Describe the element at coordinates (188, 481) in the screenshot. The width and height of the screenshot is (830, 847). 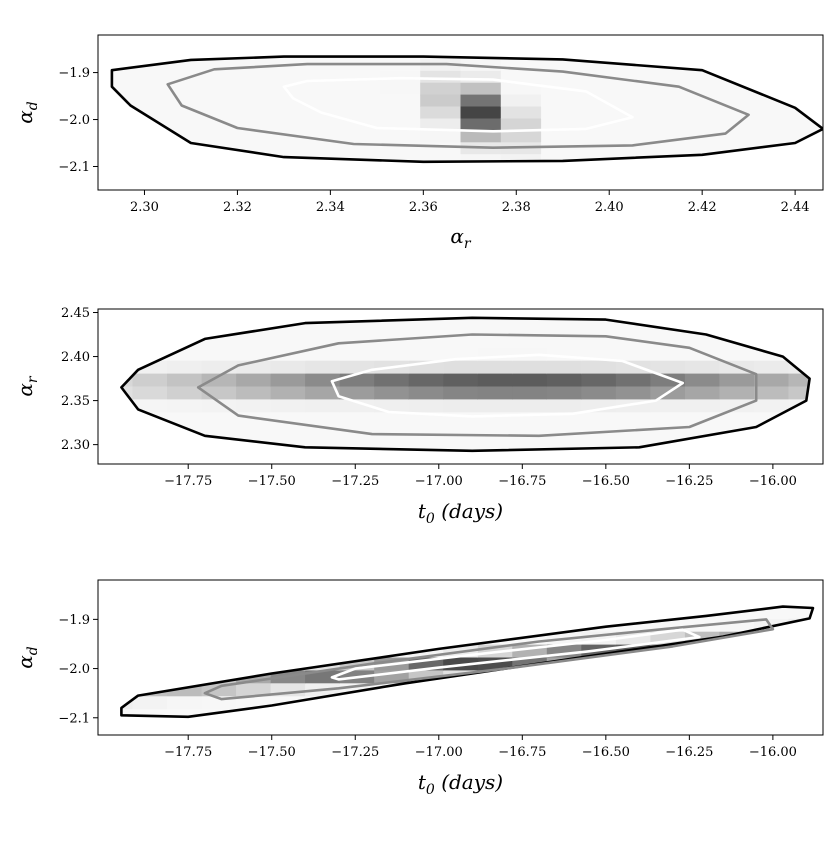
I see `x-tick-label: −17.75` at that location.